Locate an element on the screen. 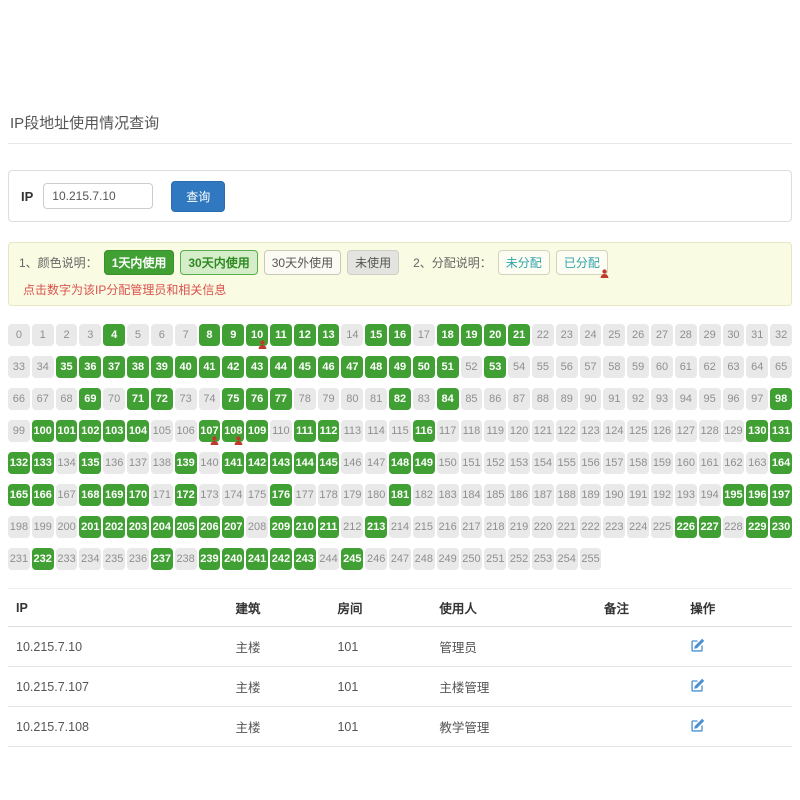 This screenshot has height=800, width=800. ip-cell-95: 95 is located at coordinates (709, 399).